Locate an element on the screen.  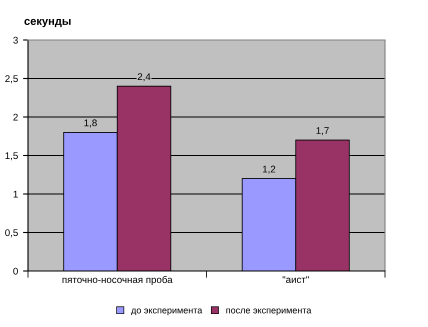
legend-label: до эксперимента is located at coordinates (166, 312).